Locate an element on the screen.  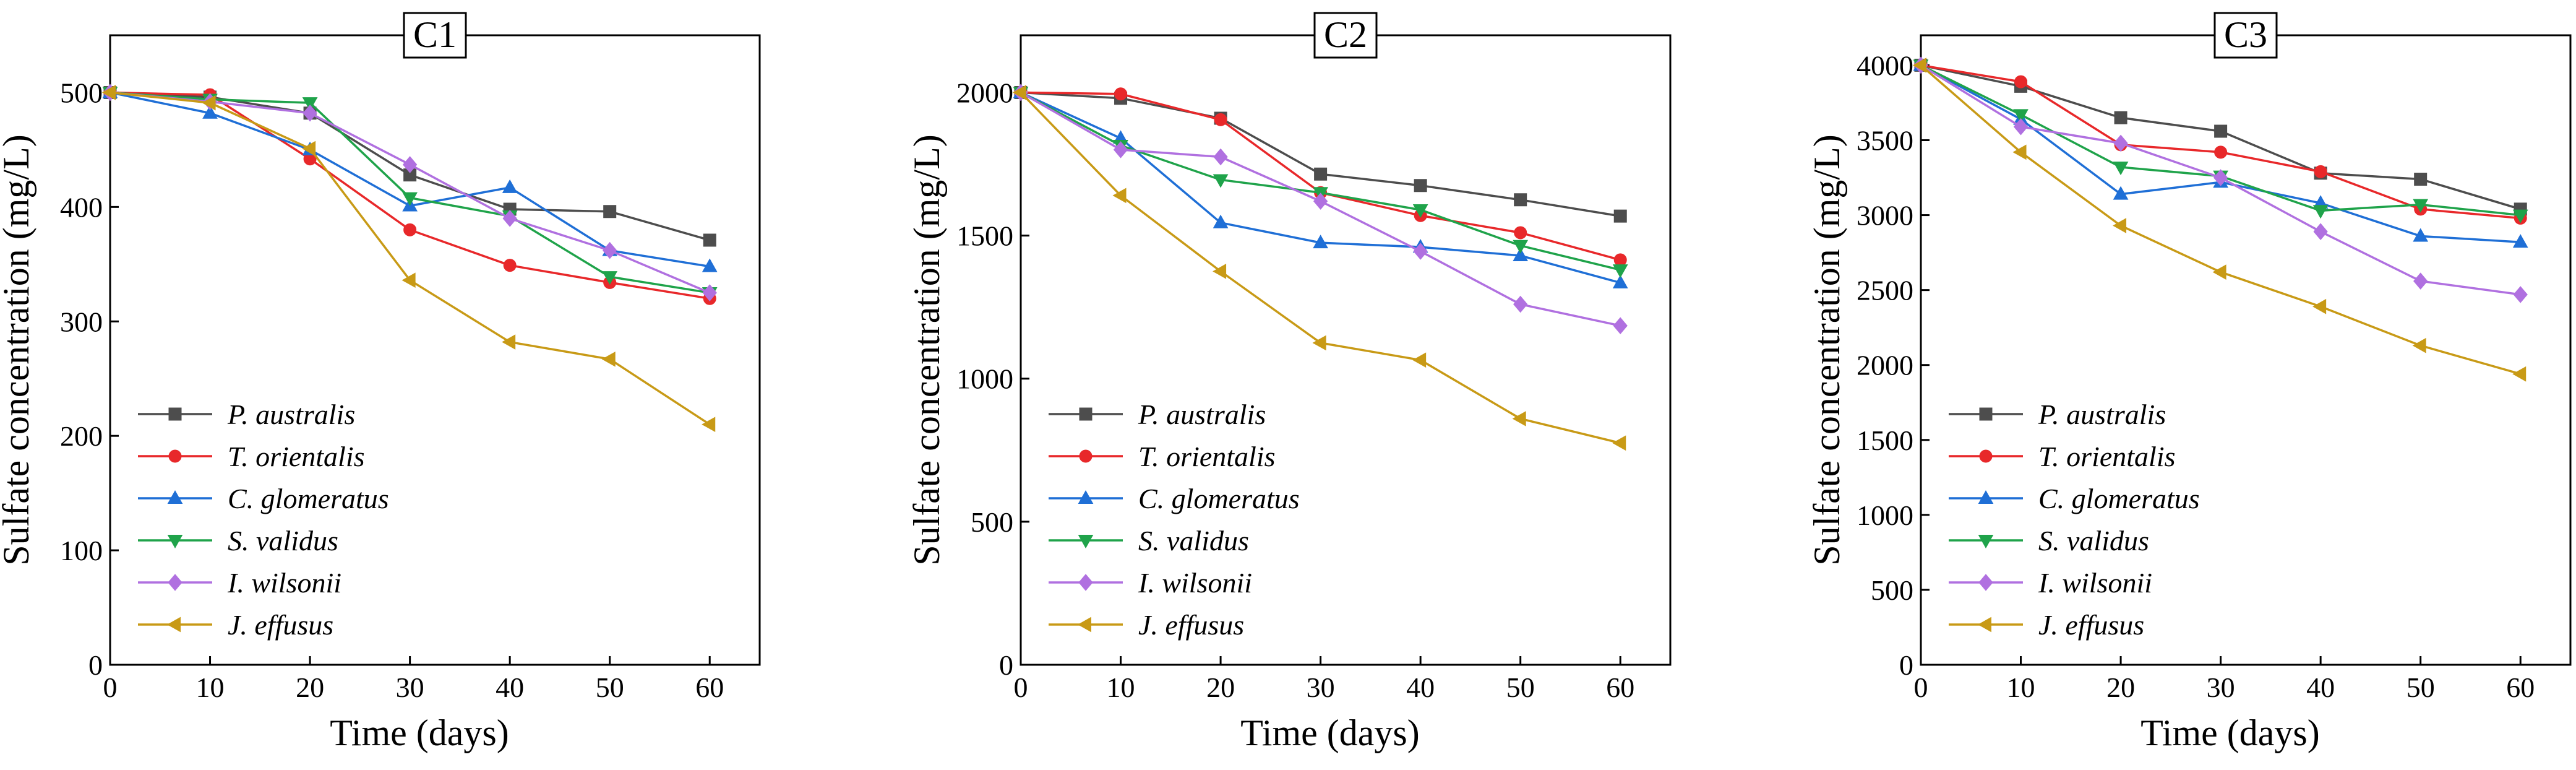
x-tick-label-c3: 0 is located at coordinates (1921, 688).